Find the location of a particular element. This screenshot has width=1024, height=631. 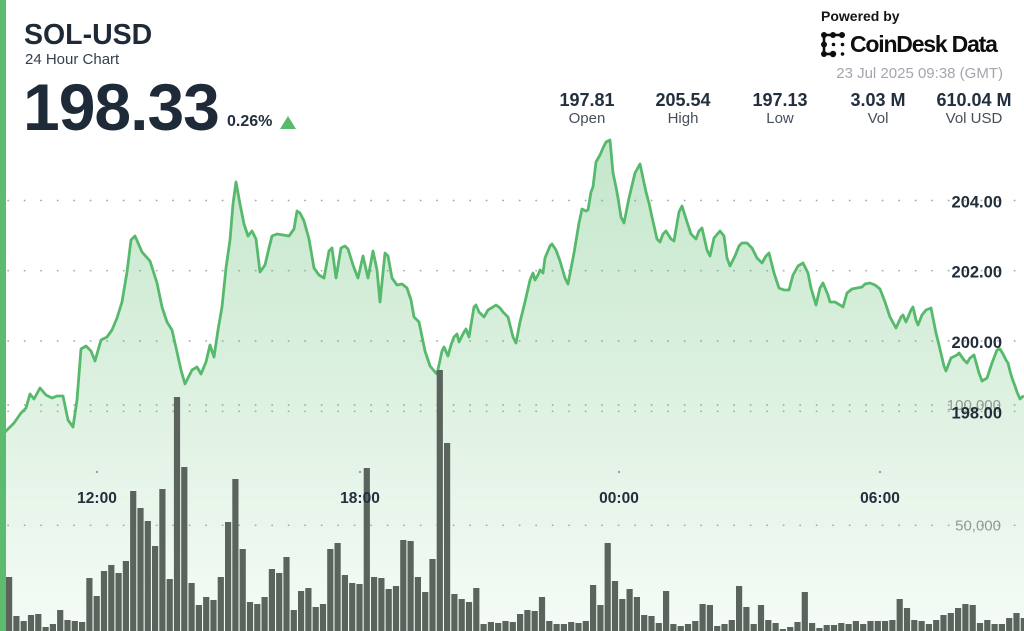

svg-text: 202.00 is located at coordinates (977, 273).